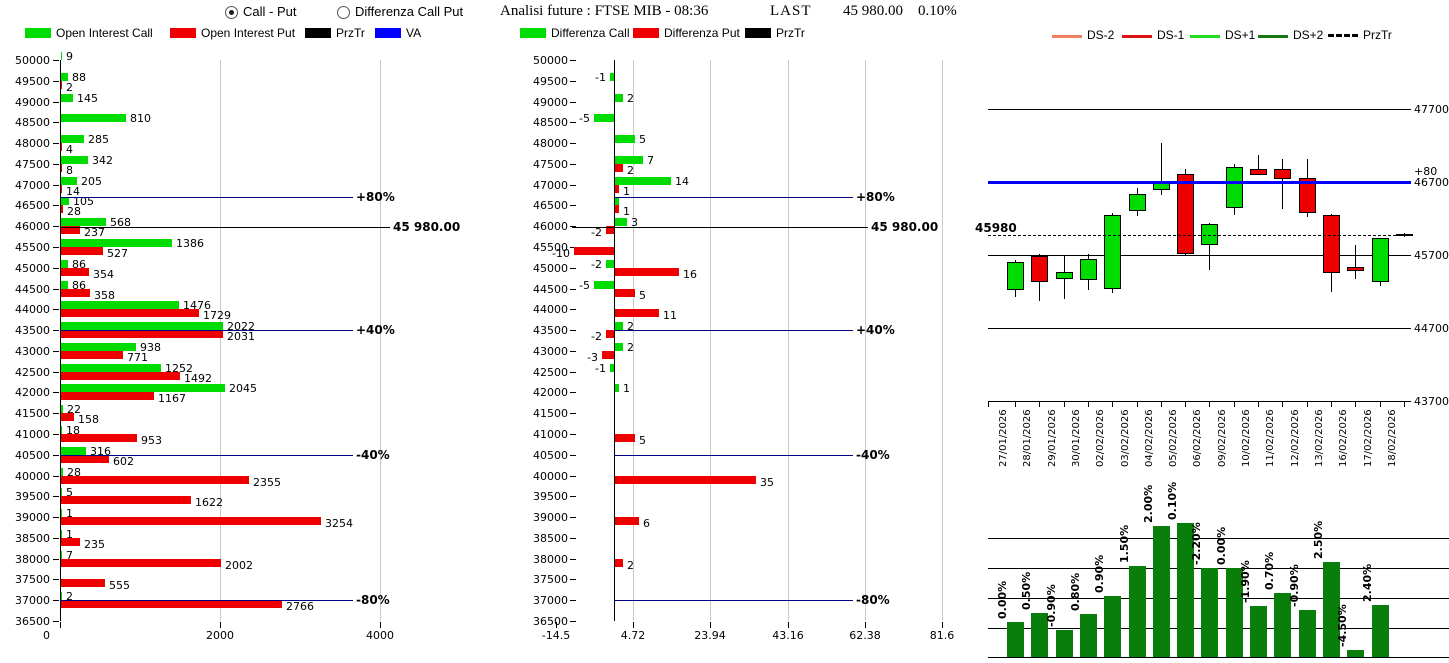  What do you see at coordinates (619, 168) in the screenshot?
I see `diff-put-bar` at bounding box center [619, 168].